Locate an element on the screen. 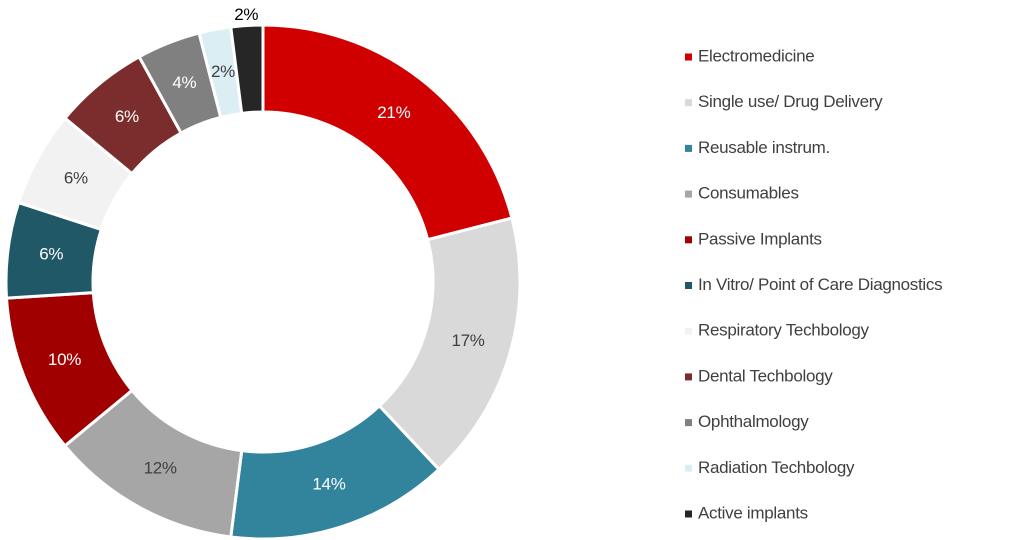 The height and width of the screenshot is (540, 1018). legend-label: Radiation Techbology is located at coordinates (776, 467).